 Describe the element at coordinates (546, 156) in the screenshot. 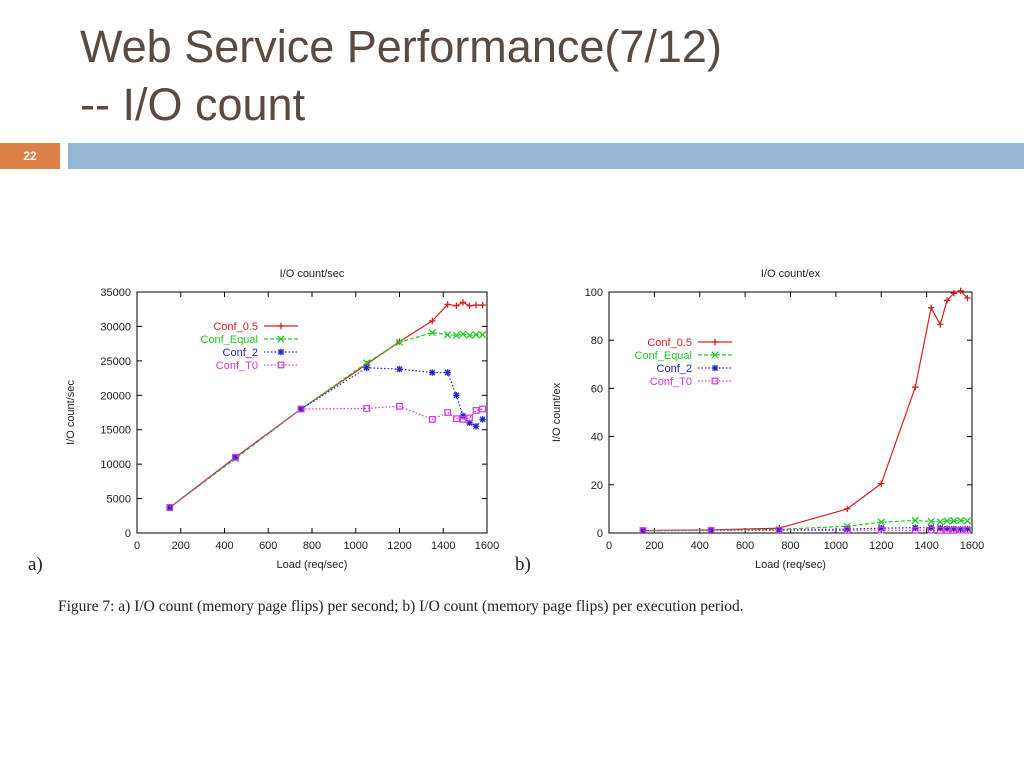

I see `title-accent-bar` at that location.